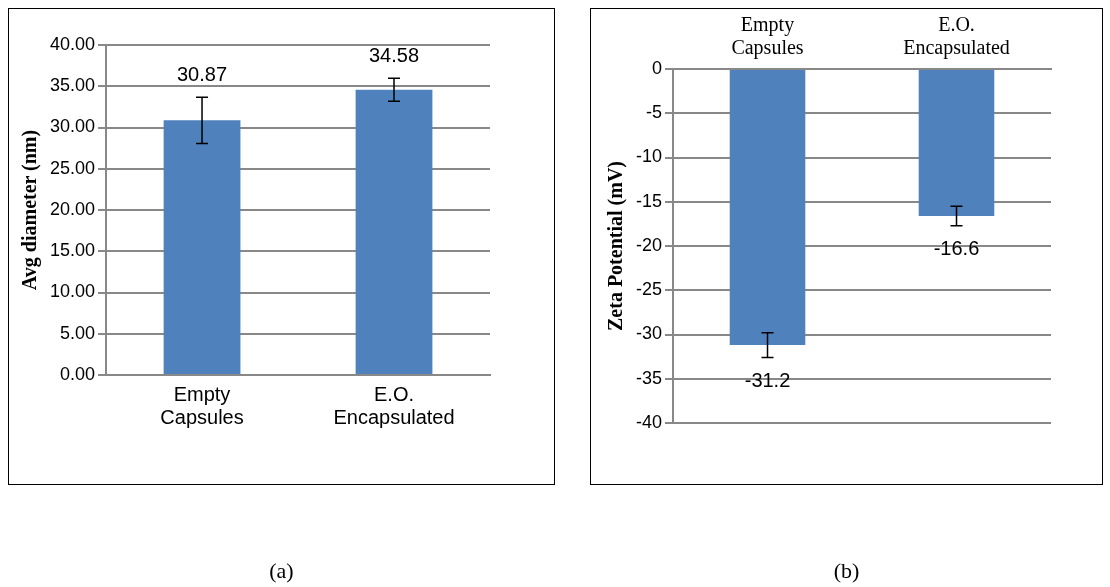 This screenshot has height=587, width=1110. Describe the element at coordinates (73, 167) in the screenshot. I see `y-tick-label: 25.00` at that location.